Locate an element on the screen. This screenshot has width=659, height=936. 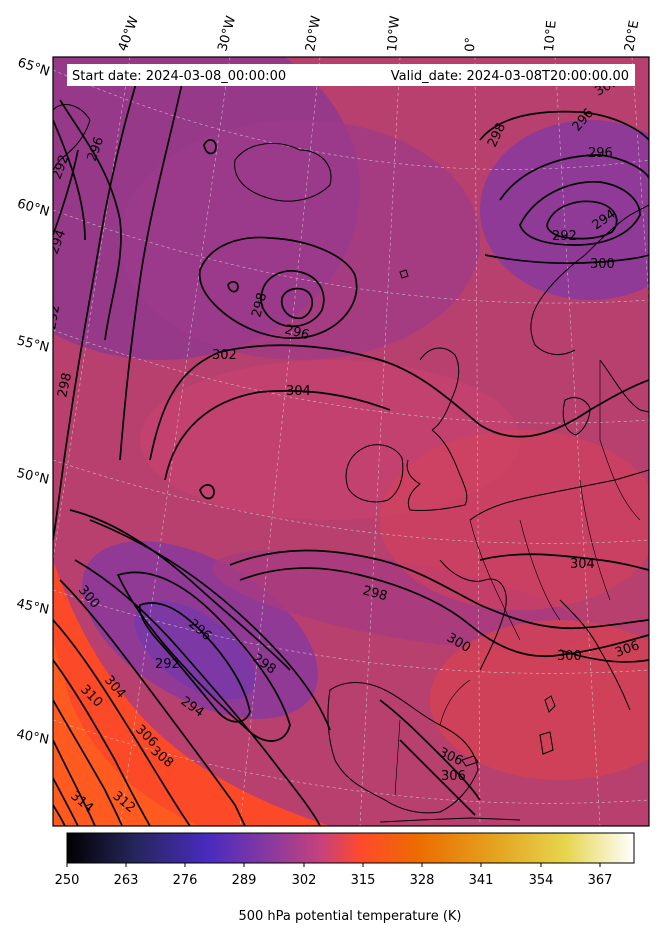
warm-field-france is located at coordinates (514, 520).